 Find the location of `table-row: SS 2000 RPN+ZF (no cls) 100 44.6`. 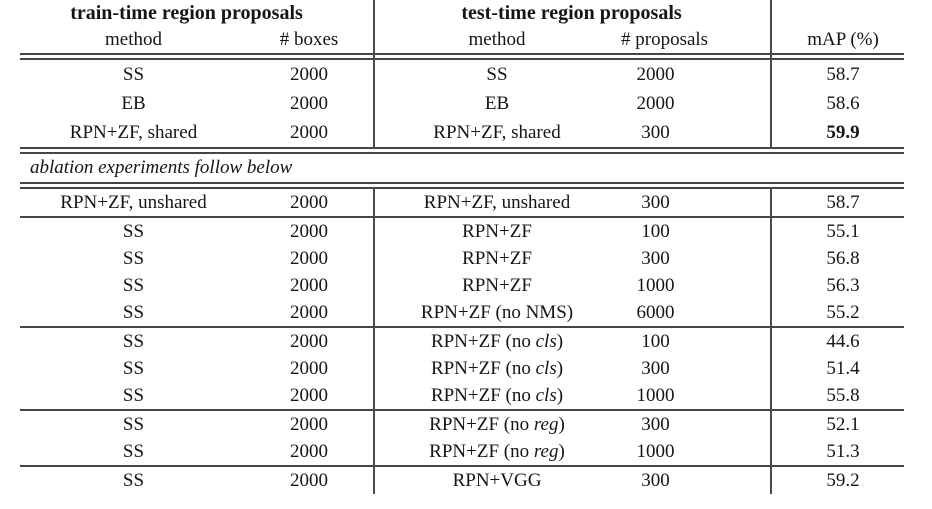

table-row: SS 2000 RPN+ZF (no cls) 100 44.6 is located at coordinates (466, 341).